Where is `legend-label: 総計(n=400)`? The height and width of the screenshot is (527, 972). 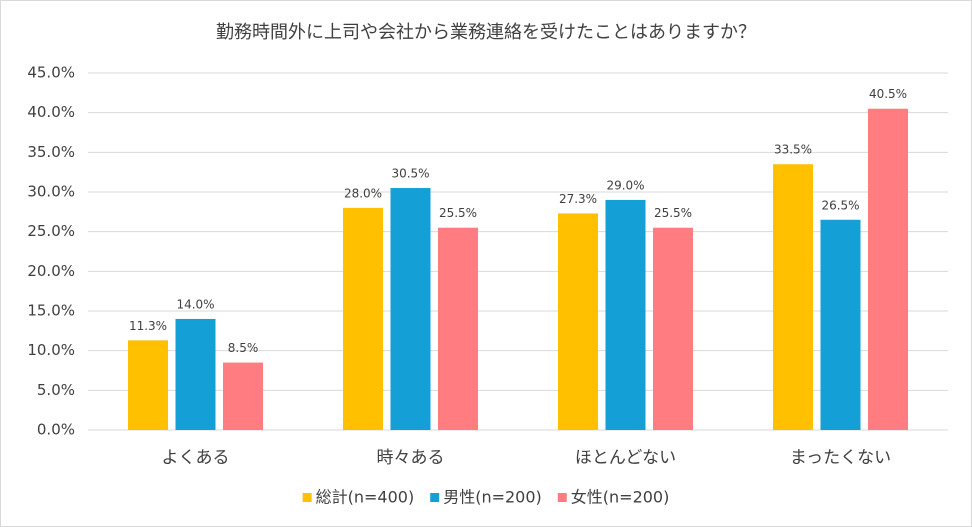
legend-label: 総計(n=400) is located at coordinates (365, 497).